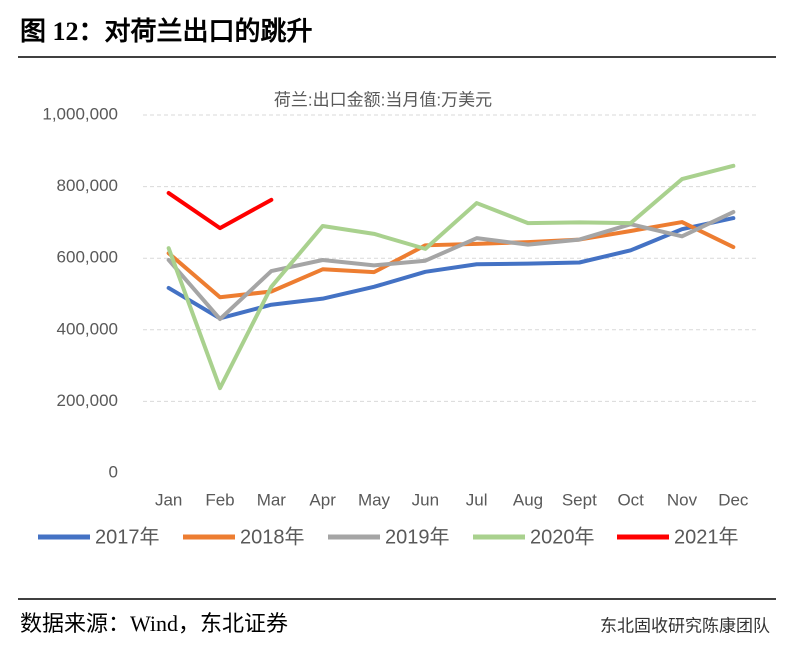 Image resolution: width=794 pixels, height=659 pixels. I want to click on x-tick-label: Mar, so click(272, 499).